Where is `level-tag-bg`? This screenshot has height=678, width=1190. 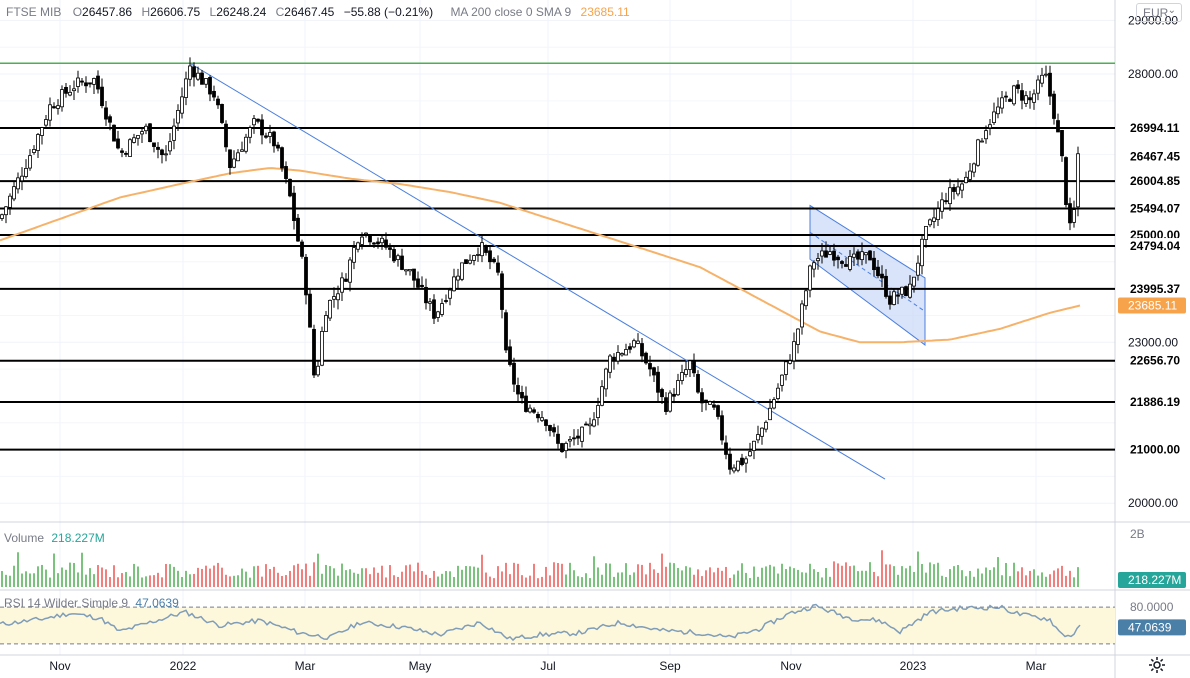
level-tag-bg is located at coordinates (1153, 208).